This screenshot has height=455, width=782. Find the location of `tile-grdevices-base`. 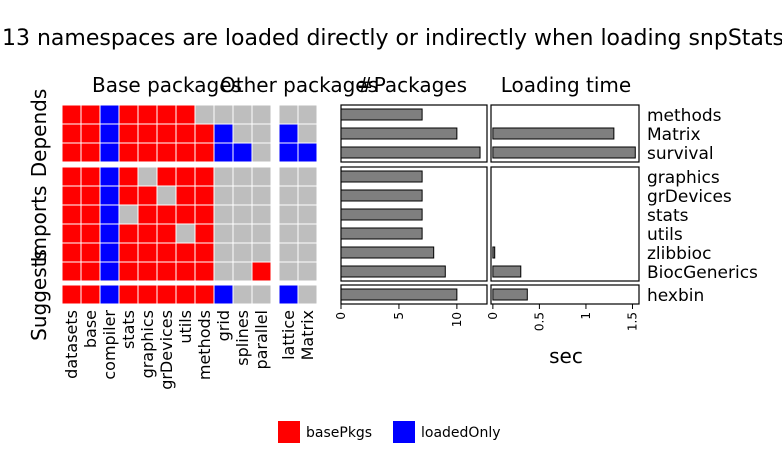

tile-grdevices-base is located at coordinates (90, 195).